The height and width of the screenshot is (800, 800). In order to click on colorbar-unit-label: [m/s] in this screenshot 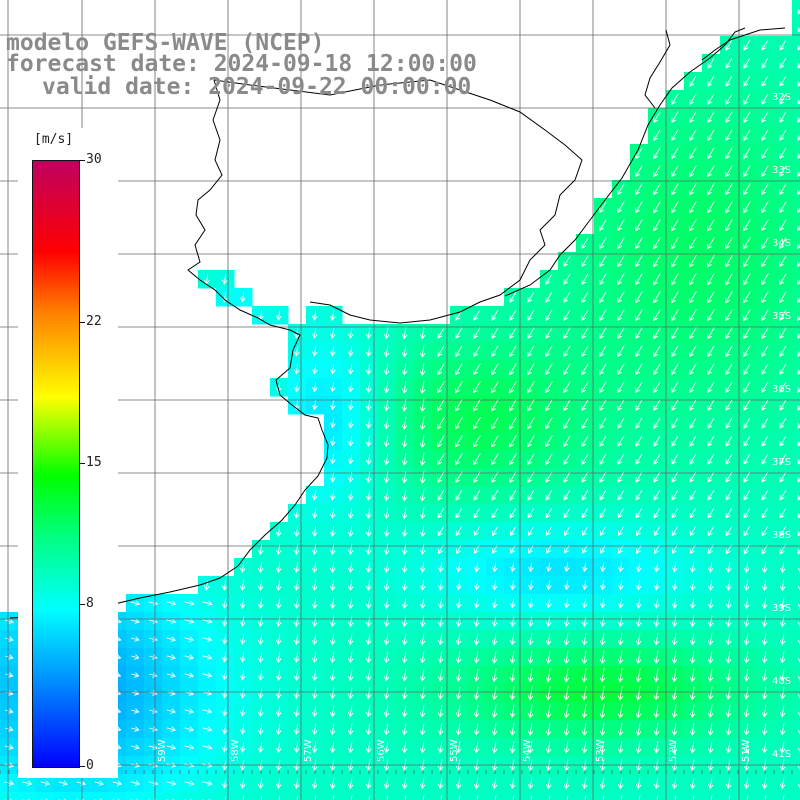, I will do `click(54, 139)`.